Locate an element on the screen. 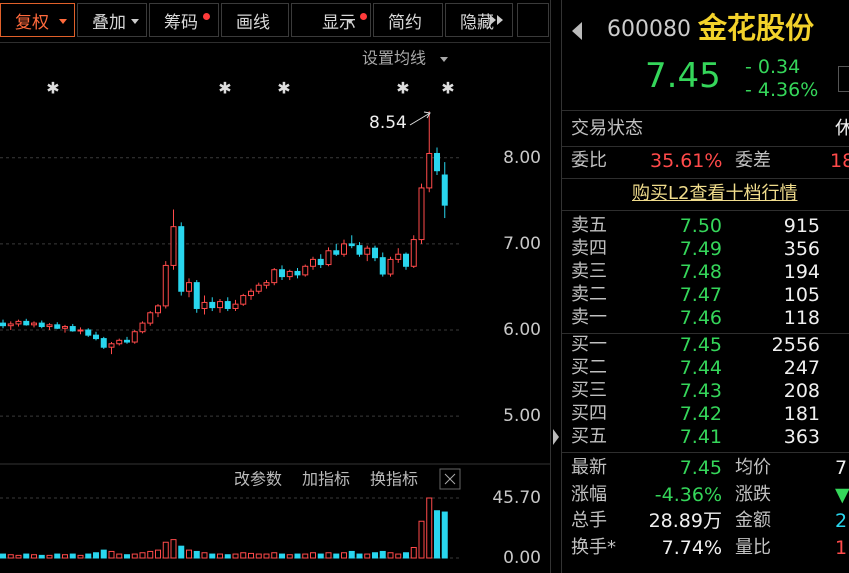 The height and width of the screenshot is (573, 849). y-tick-label: 5.00 is located at coordinates (522, 416).